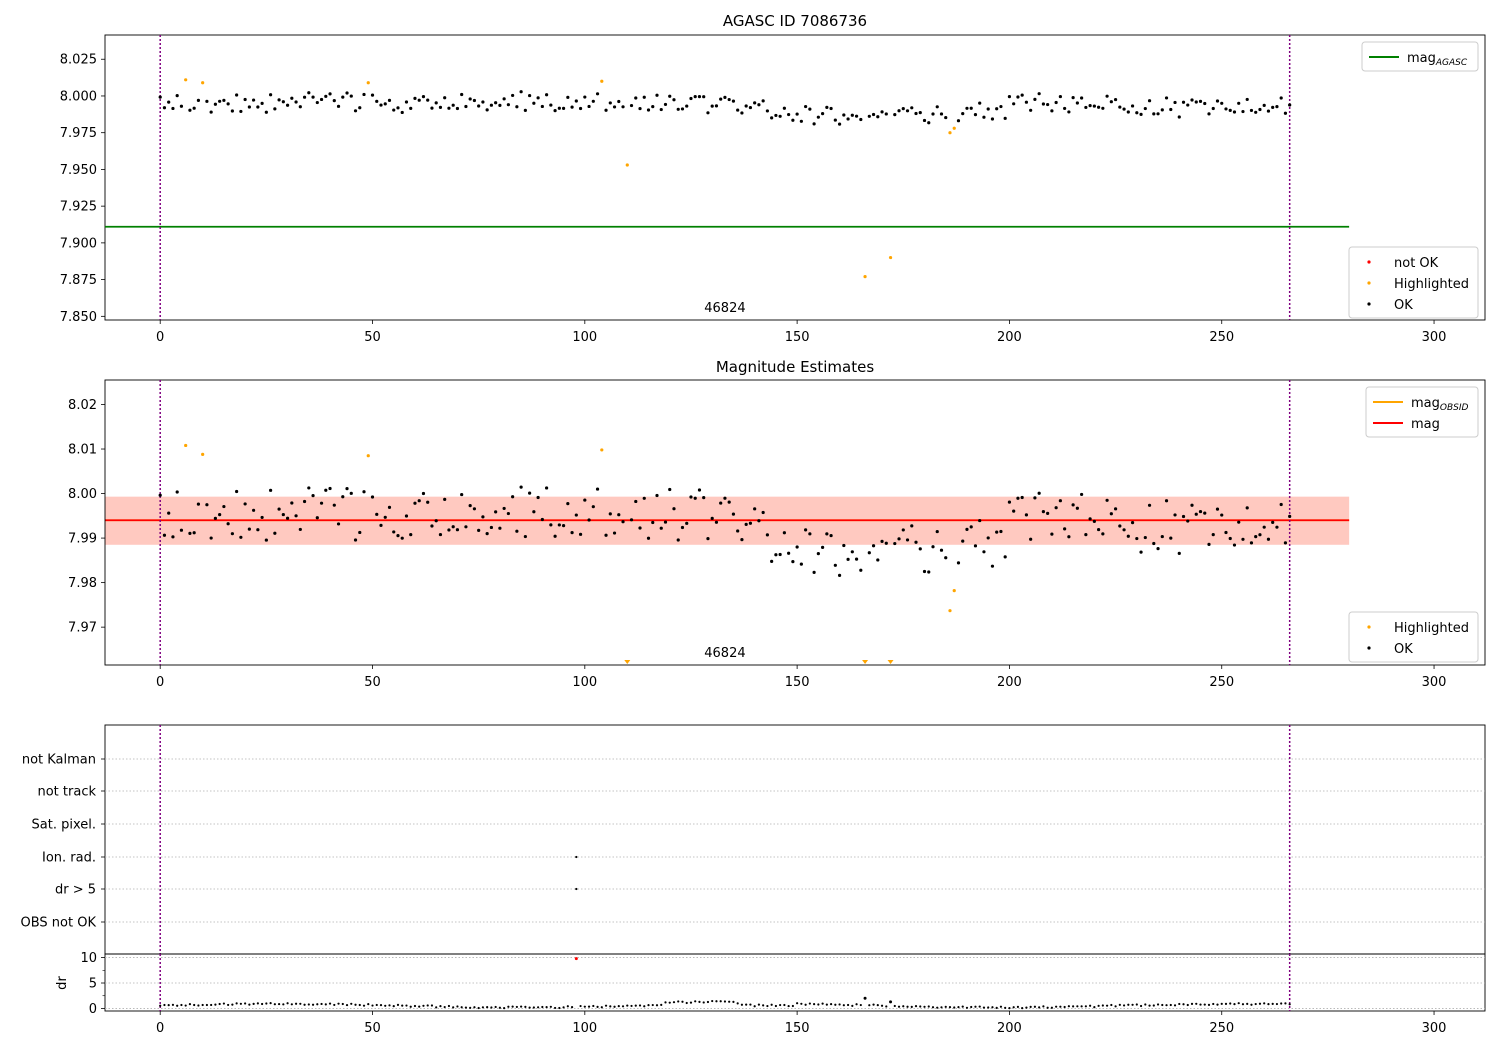 Image resolution: width=1500 pixels, height=1050 pixels. I want to click on flag-label: not track, so click(66, 792).